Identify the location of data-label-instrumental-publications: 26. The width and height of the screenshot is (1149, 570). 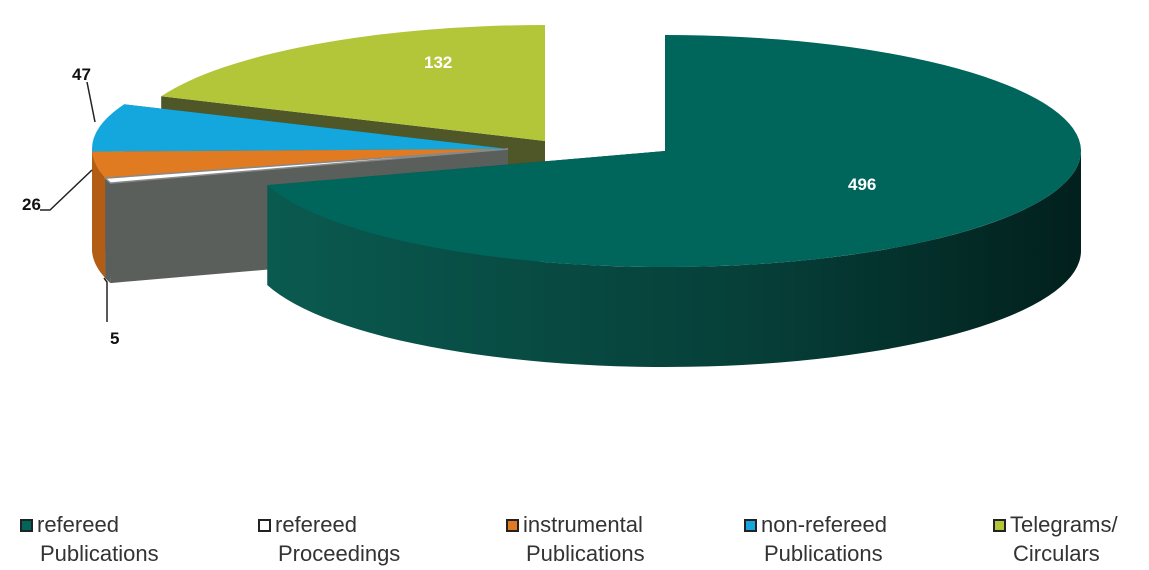
(31, 204).